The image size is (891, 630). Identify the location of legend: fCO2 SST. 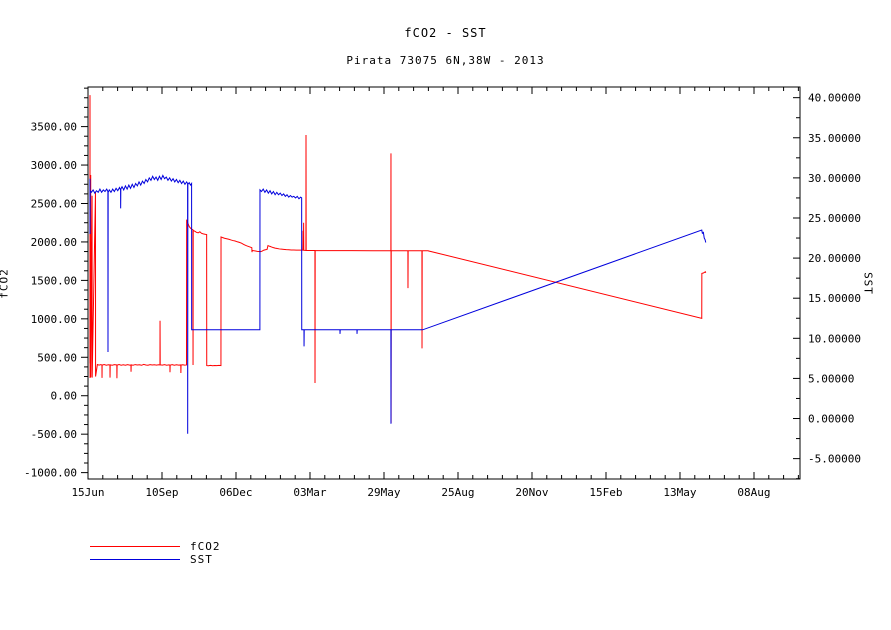
(155, 553).